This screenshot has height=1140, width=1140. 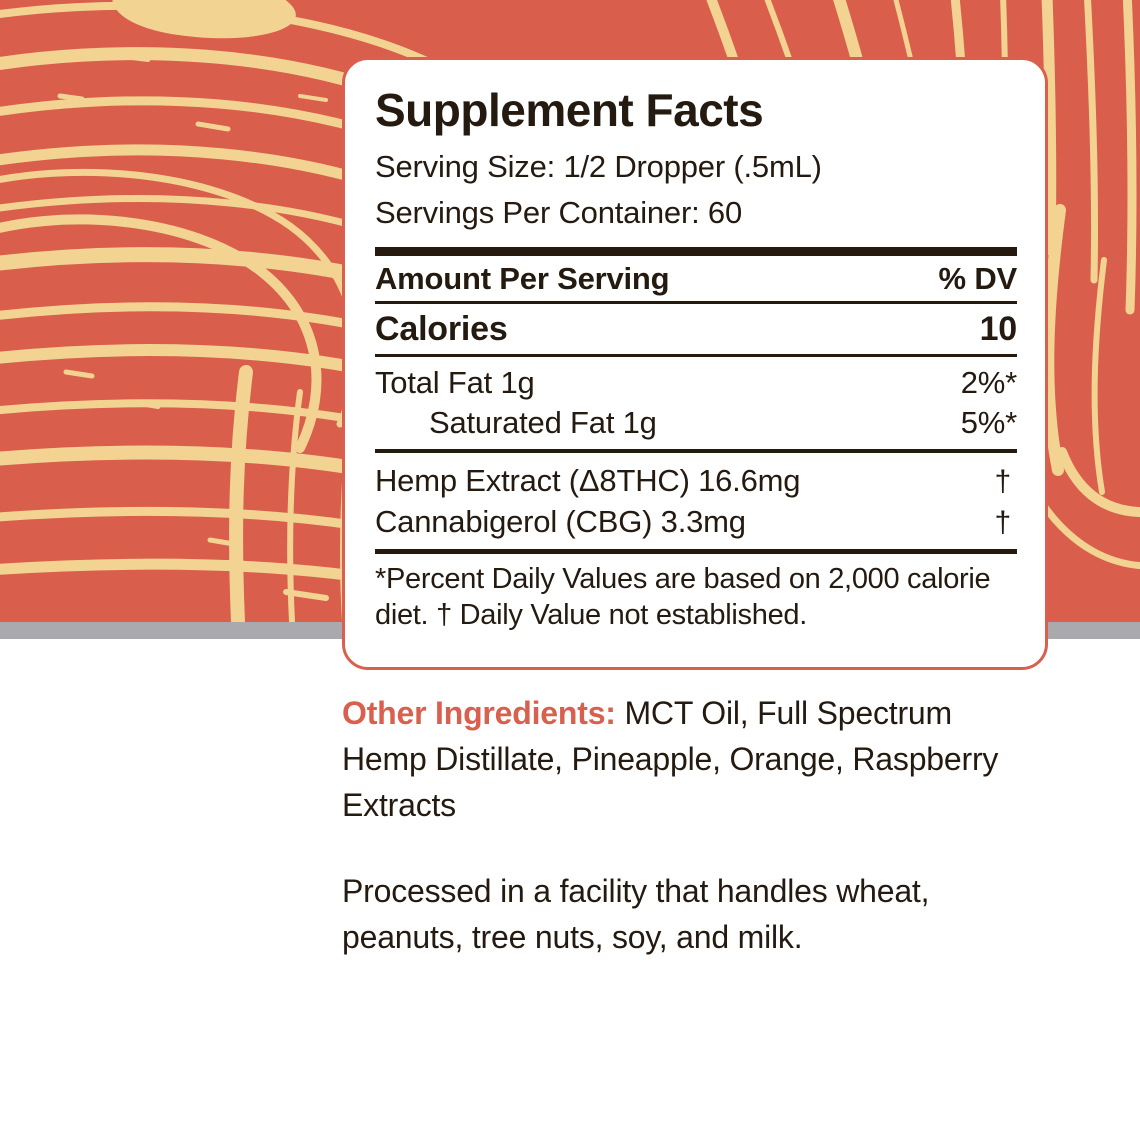 I want to click on rule-thick-top, so click(x=696, y=252).